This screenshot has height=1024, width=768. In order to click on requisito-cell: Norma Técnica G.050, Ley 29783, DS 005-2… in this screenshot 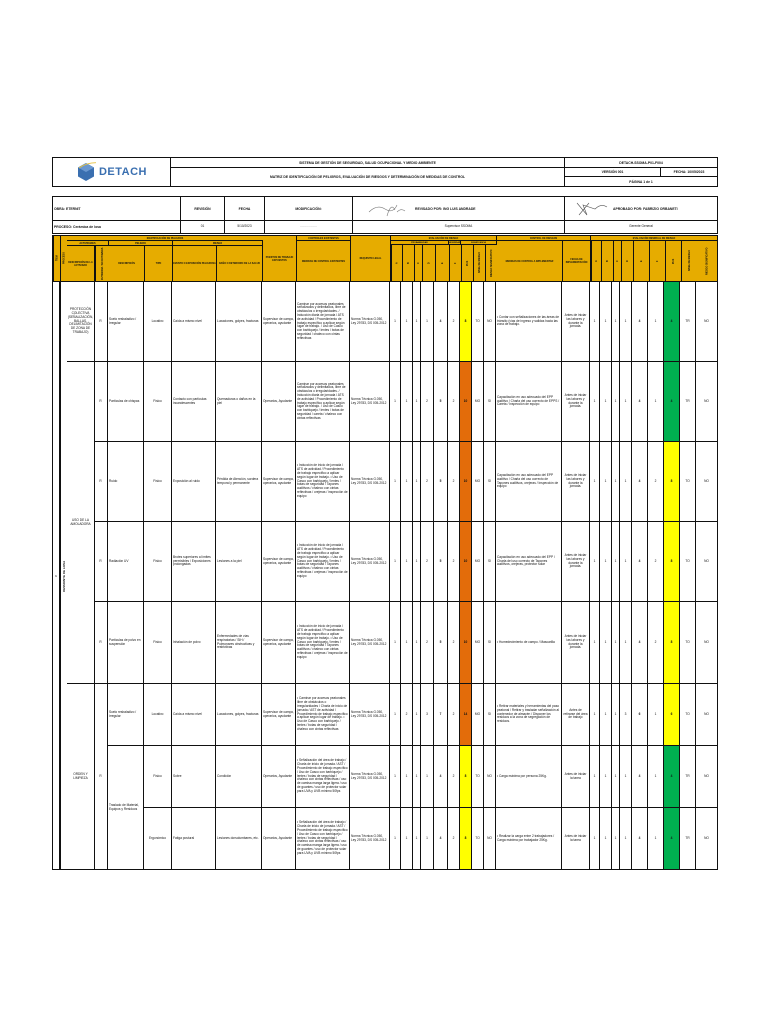, I will do `click(370, 643)`.